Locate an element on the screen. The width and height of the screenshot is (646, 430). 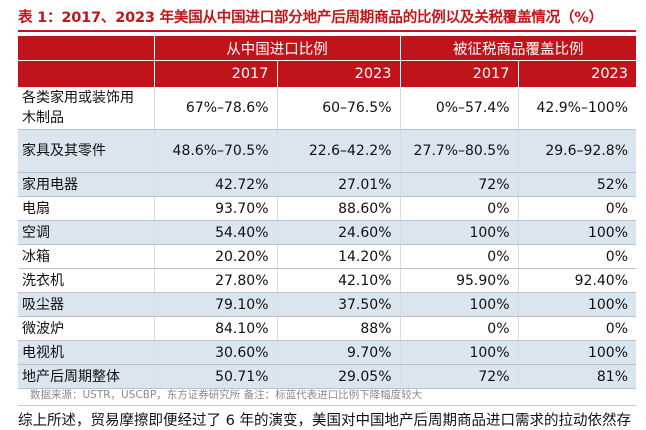
row-label: 电视机 is located at coordinates (86, 352).